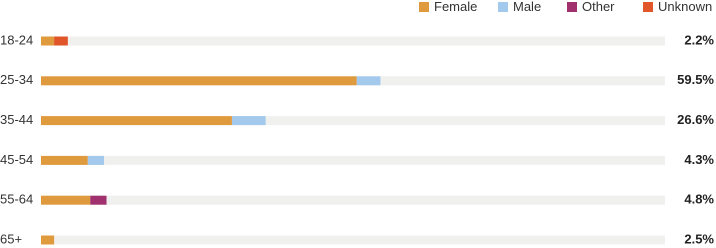  Describe the element at coordinates (455, 7) in the screenshot. I see `legend-label: Female` at that location.